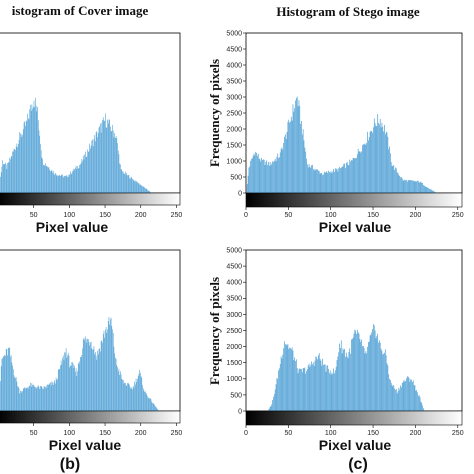  What do you see at coordinates (85, 445) in the screenshot?
I see `x-axis-label: Pixel value` at bounding box center [85, 445].